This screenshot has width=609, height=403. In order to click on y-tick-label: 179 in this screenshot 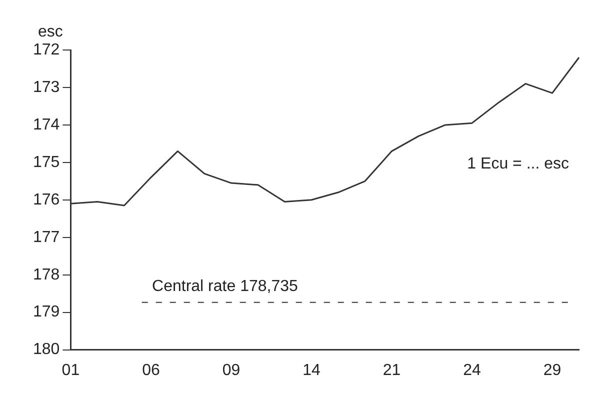, I will do `click(46, 312)`.